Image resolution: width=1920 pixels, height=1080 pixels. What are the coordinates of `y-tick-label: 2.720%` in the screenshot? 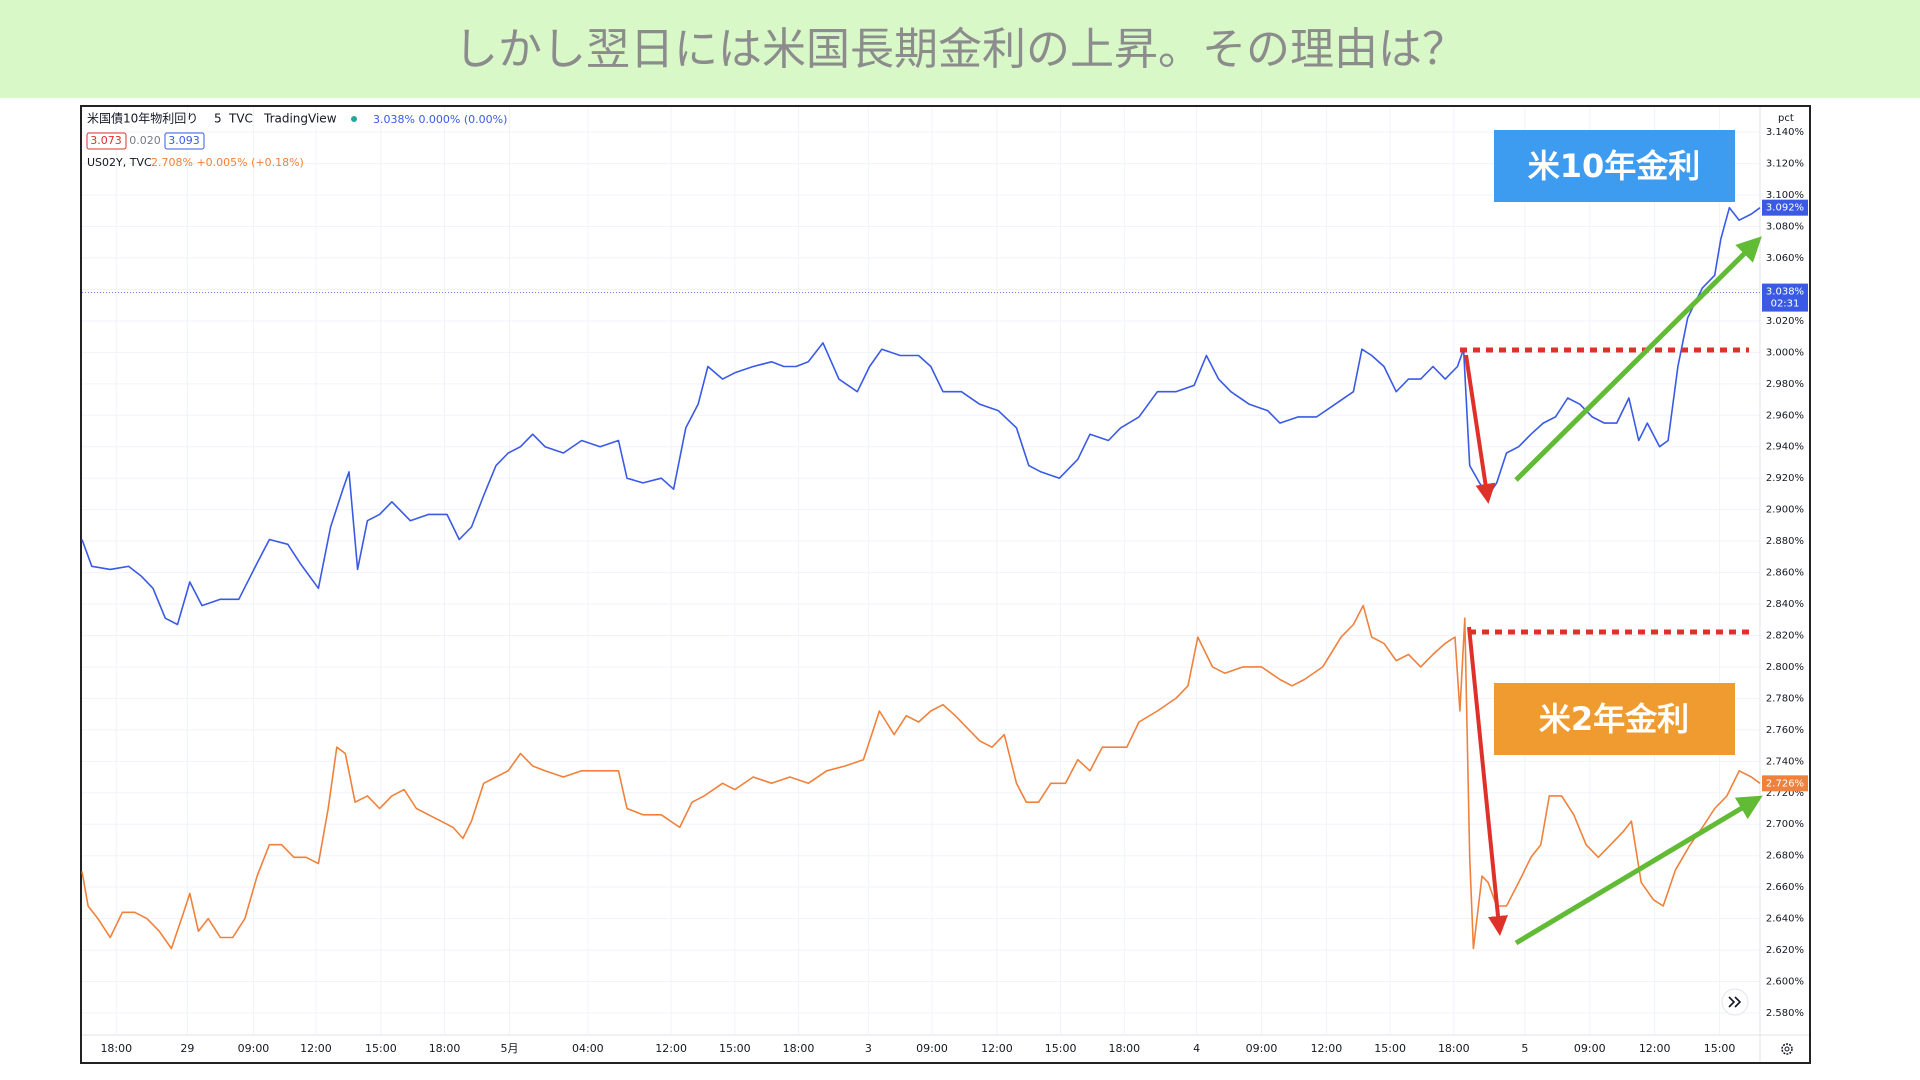 It's located at (1785, 793).